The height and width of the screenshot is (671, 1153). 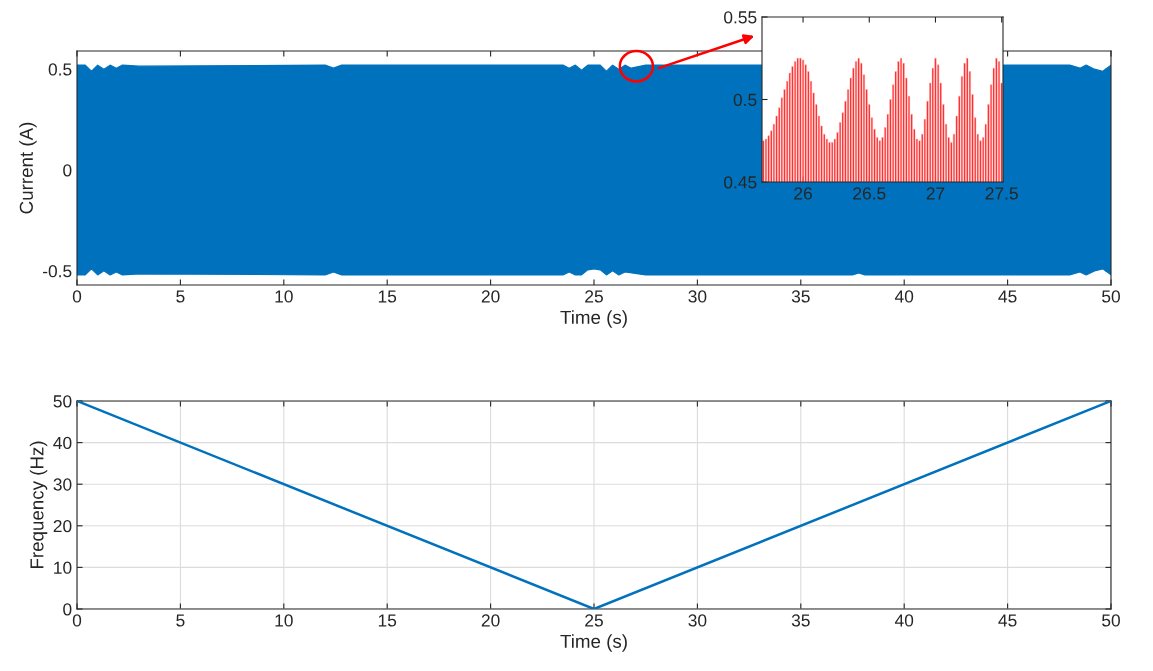 I want to click on y-tick-label: 30, so click(x=62, y=484).